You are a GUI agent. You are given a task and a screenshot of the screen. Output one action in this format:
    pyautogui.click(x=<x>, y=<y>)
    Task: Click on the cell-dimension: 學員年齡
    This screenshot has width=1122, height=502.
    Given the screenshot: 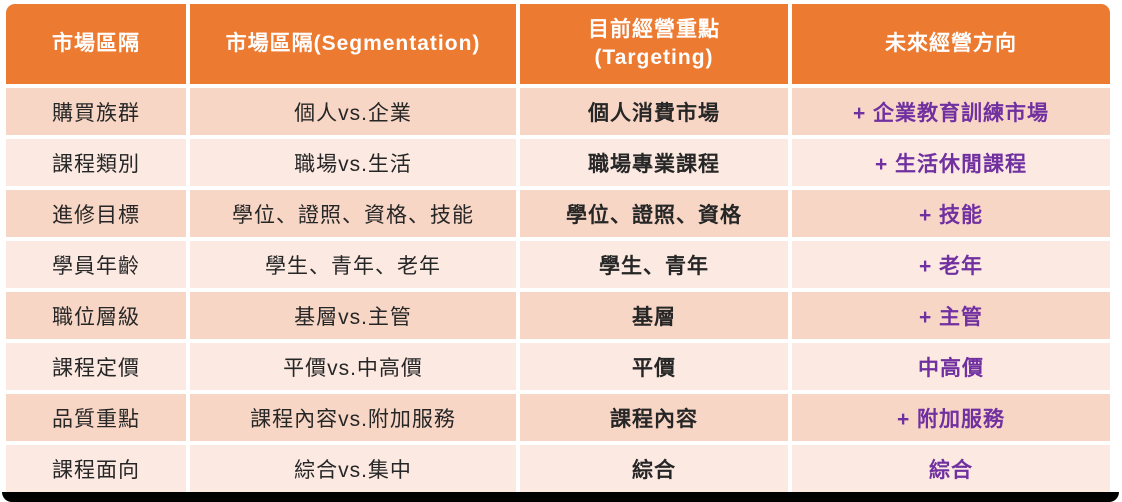 What is the action you would take?
    pyautogui.click(x=96, y=264)
    